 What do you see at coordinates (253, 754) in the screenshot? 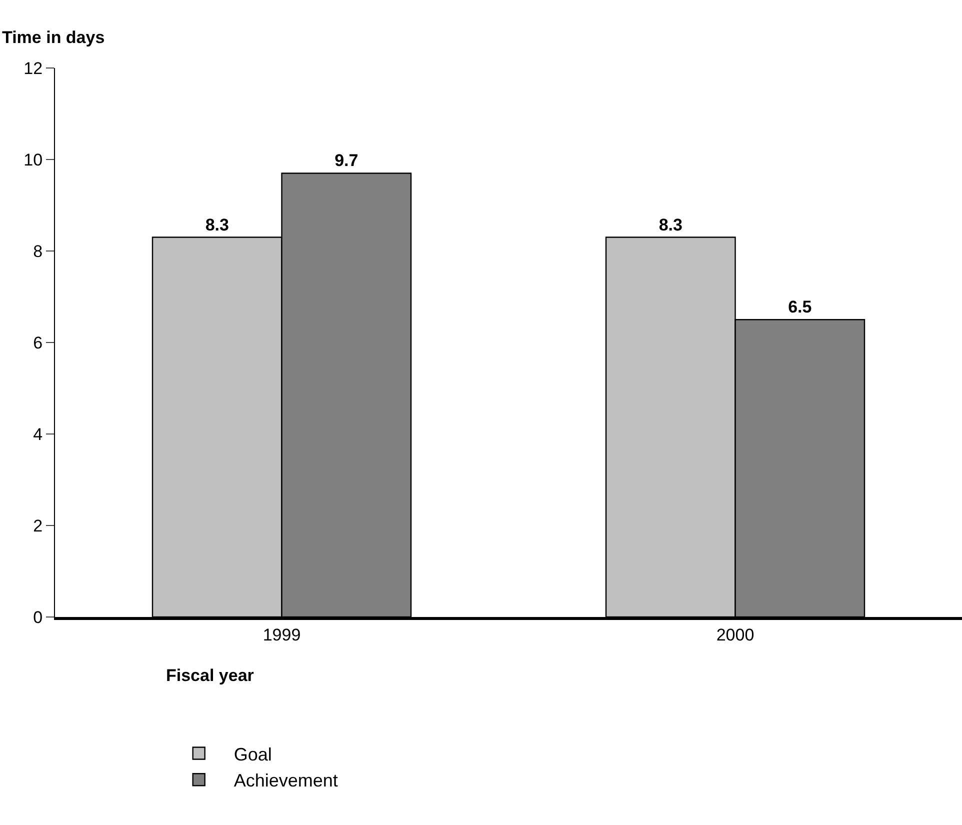
I see `legend-label: Goal` at bounding box center [253, 754].